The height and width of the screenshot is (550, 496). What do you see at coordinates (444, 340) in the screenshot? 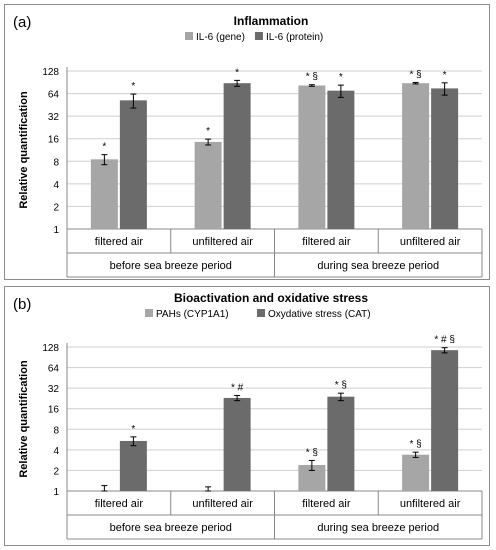
I see `significance-label: * # §` at bounding box center [444, 340].